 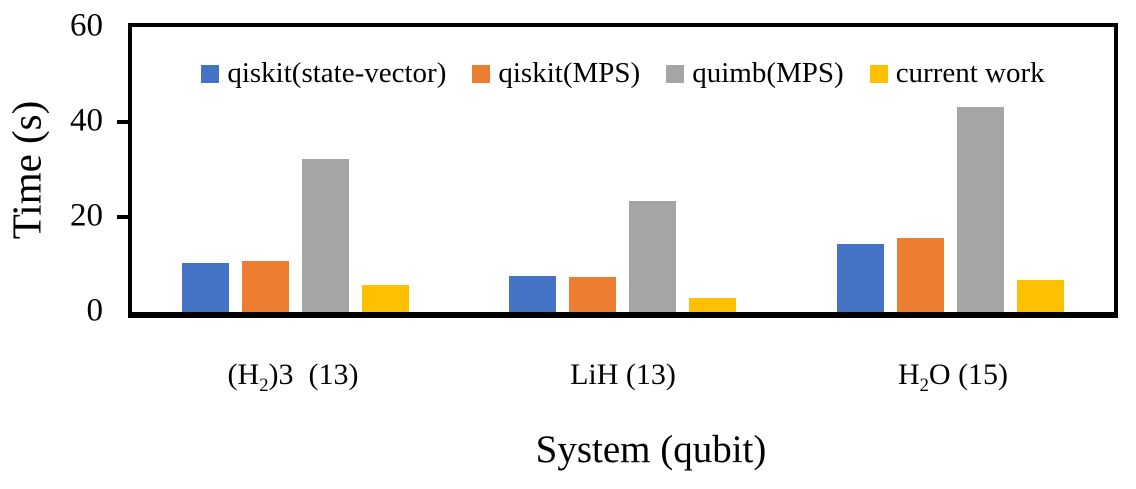 What do you see at coordinates (768, 73) in the screenshot?
I see `legend-label-quimb-mps: quimb(MPS)` at bounding box center [768, 73].